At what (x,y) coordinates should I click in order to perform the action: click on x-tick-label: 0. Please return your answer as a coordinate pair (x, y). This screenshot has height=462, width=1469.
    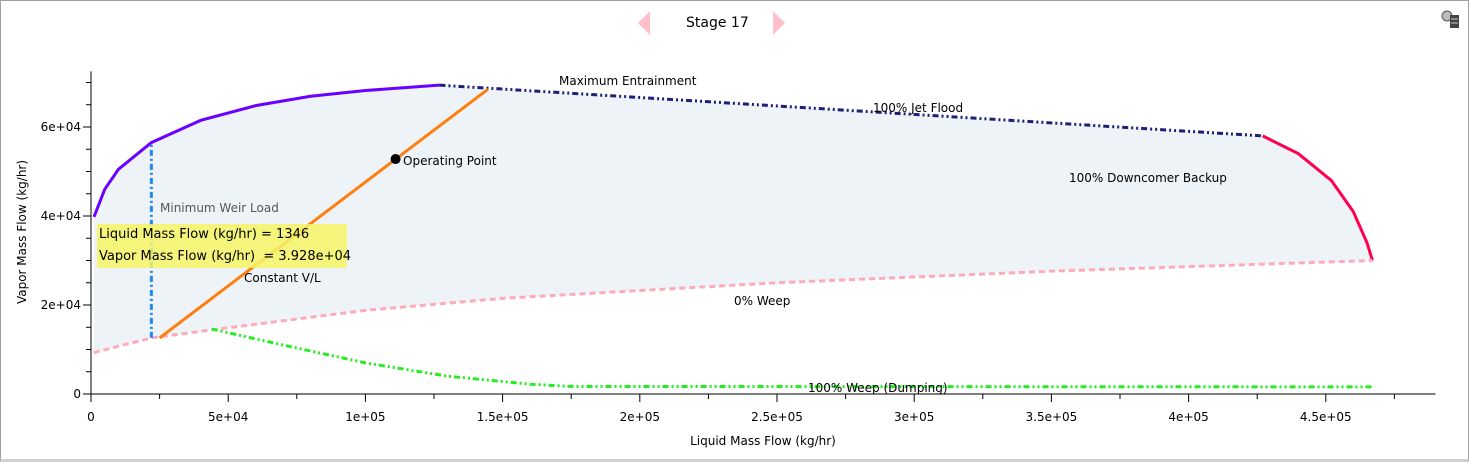
    Looking at the image, I should click on (91, 417).